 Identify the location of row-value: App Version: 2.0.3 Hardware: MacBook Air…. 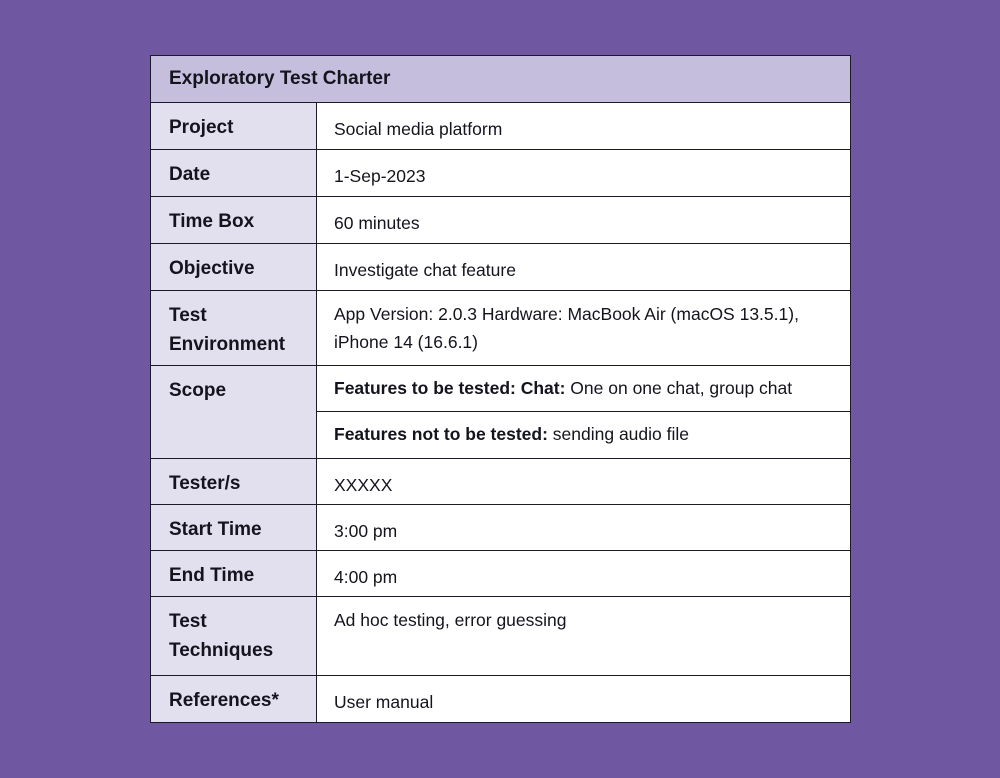
(566, 328).